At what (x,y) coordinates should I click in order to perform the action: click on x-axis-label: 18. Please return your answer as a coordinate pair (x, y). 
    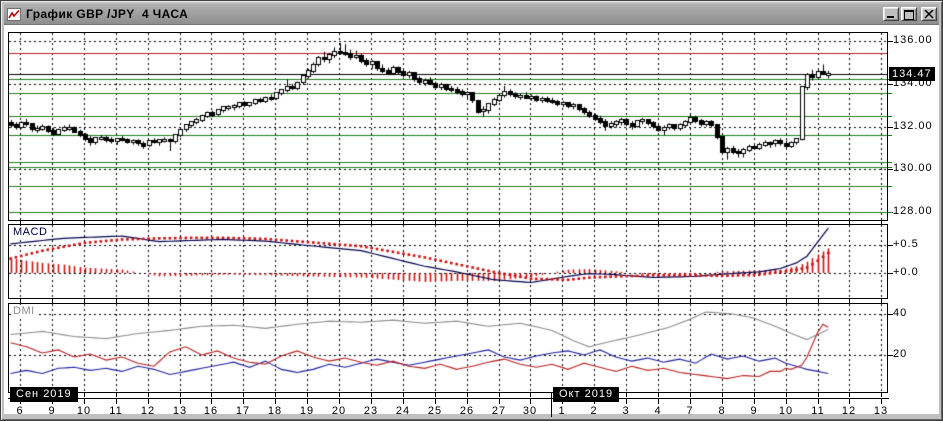
    Looking at the image, I should click on (275, 411).